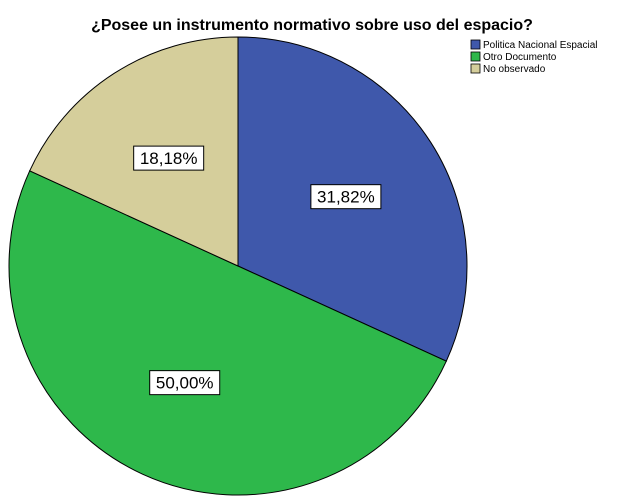 The image size is (626, 501). Describe the element at coordinates (520, 57) in the screenshot. I see `legend-label-otro-documento: Otro Documento` at that location.